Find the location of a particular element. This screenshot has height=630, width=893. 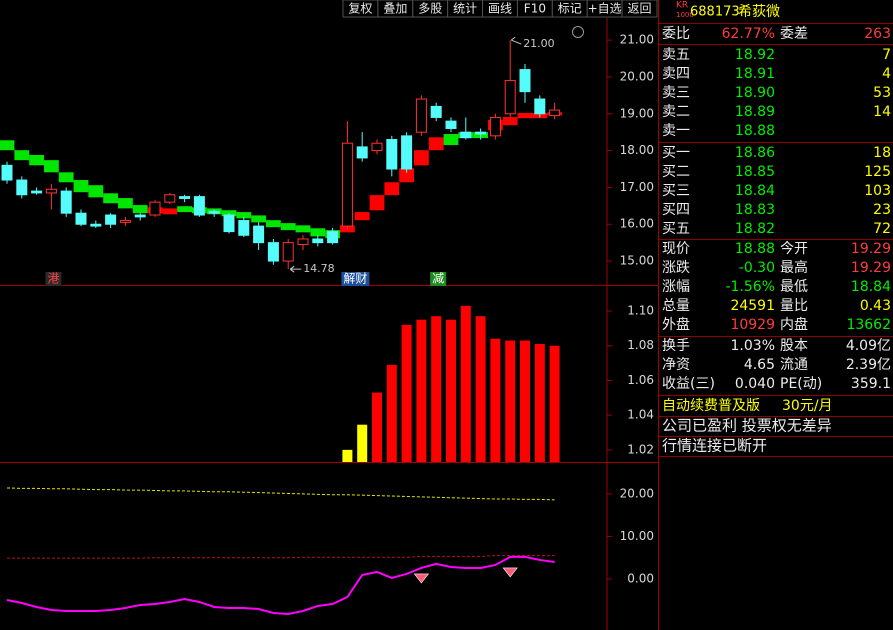

quote-cell: 总量 is located at coordinates (676, 306).